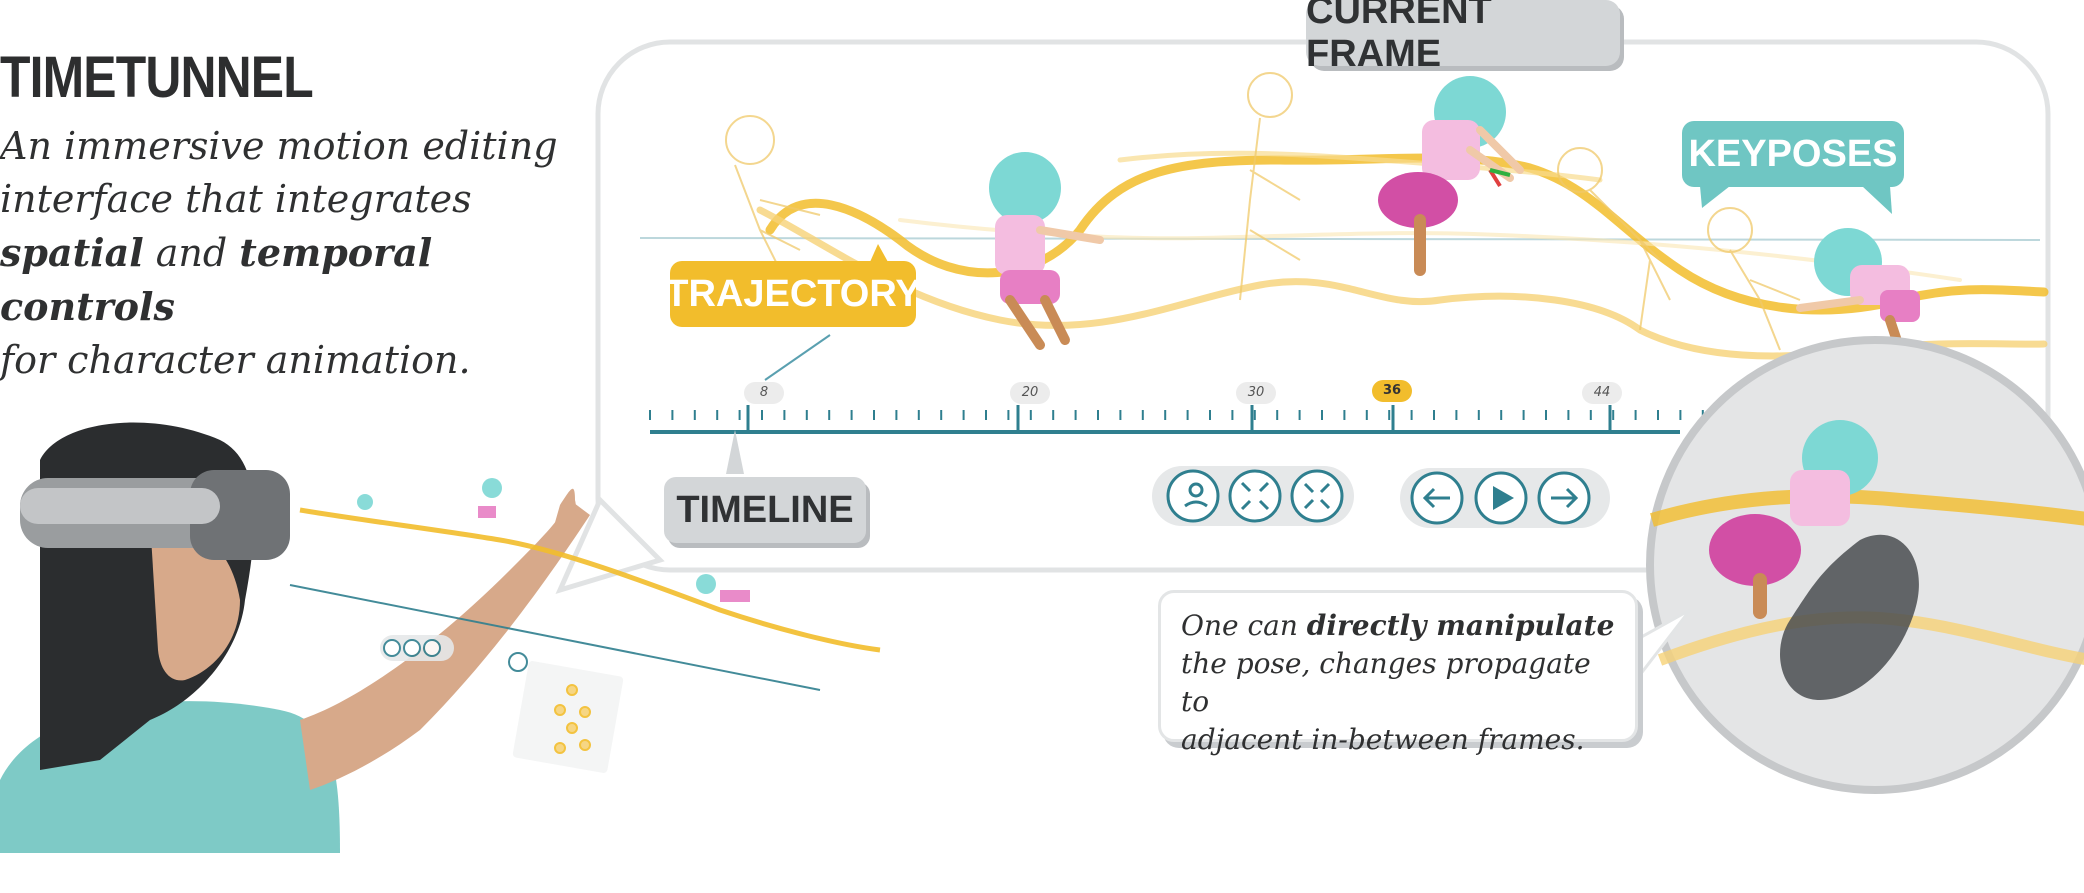  Describe the element at coordinates (1602, 393) in the screenshot. I see `tick-label-44: 44` at that location.